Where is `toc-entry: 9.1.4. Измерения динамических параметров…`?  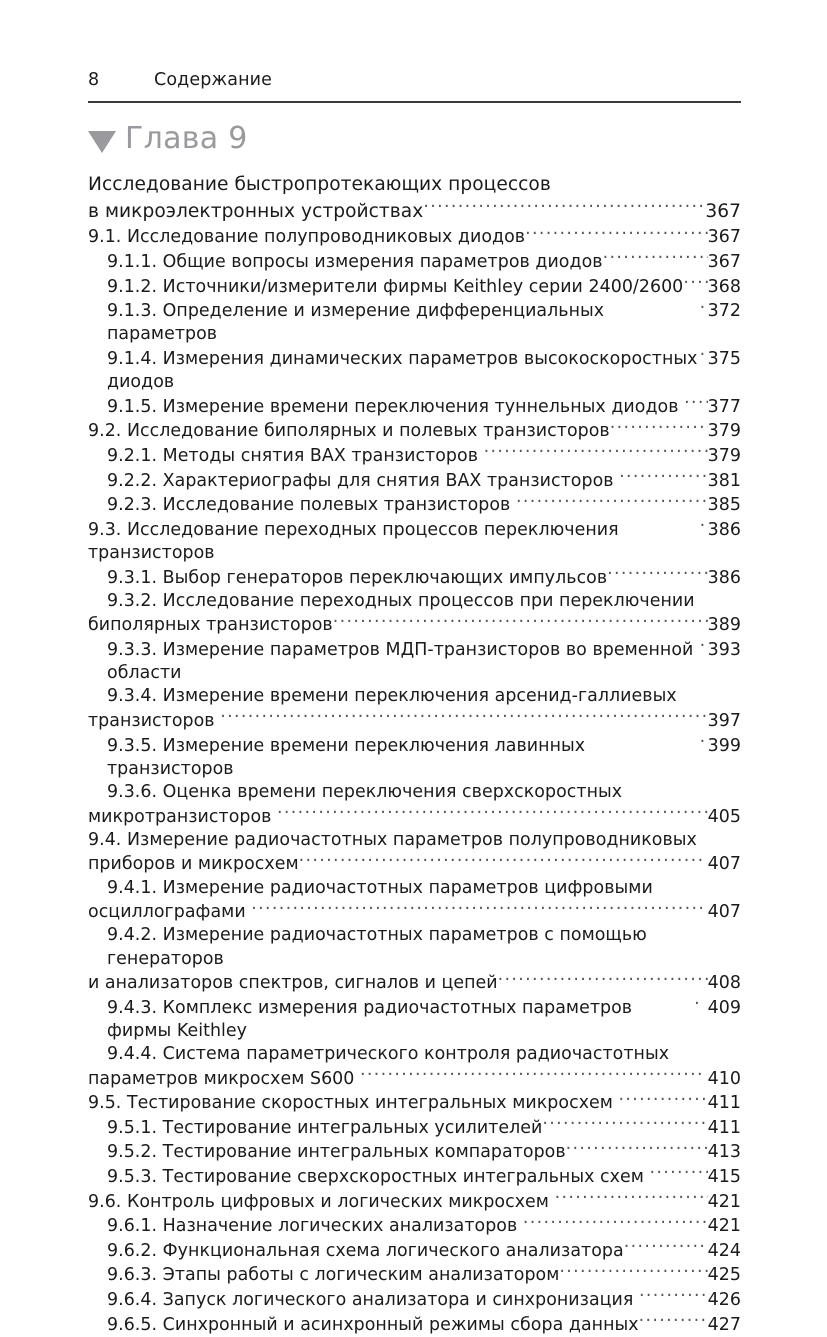 toc-entry: 9.1.4. Измерения динамических параметров… is located at coordinates (414, 371).